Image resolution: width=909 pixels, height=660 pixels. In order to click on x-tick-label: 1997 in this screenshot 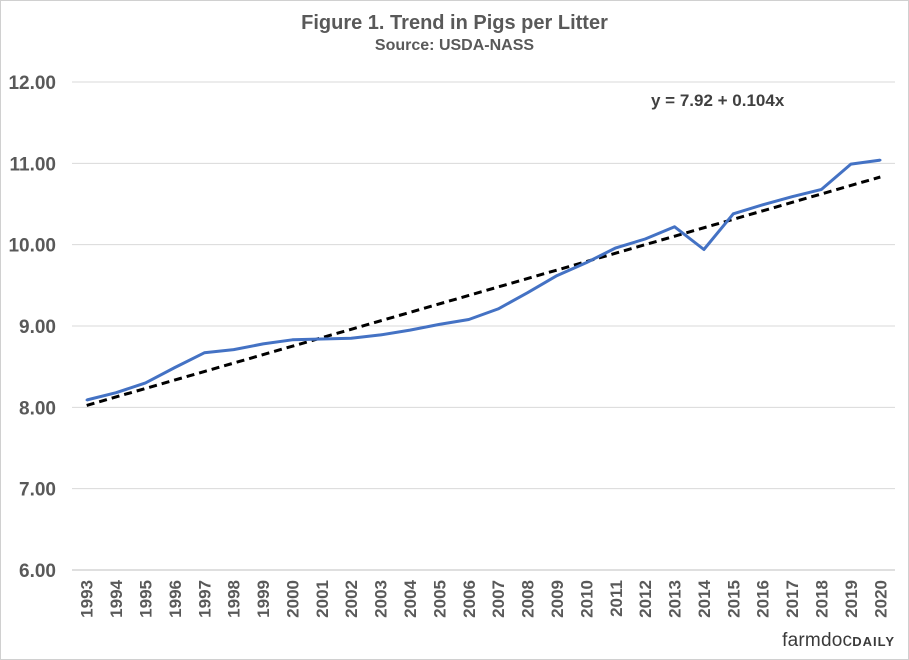, I will do `click(204, 599)`.